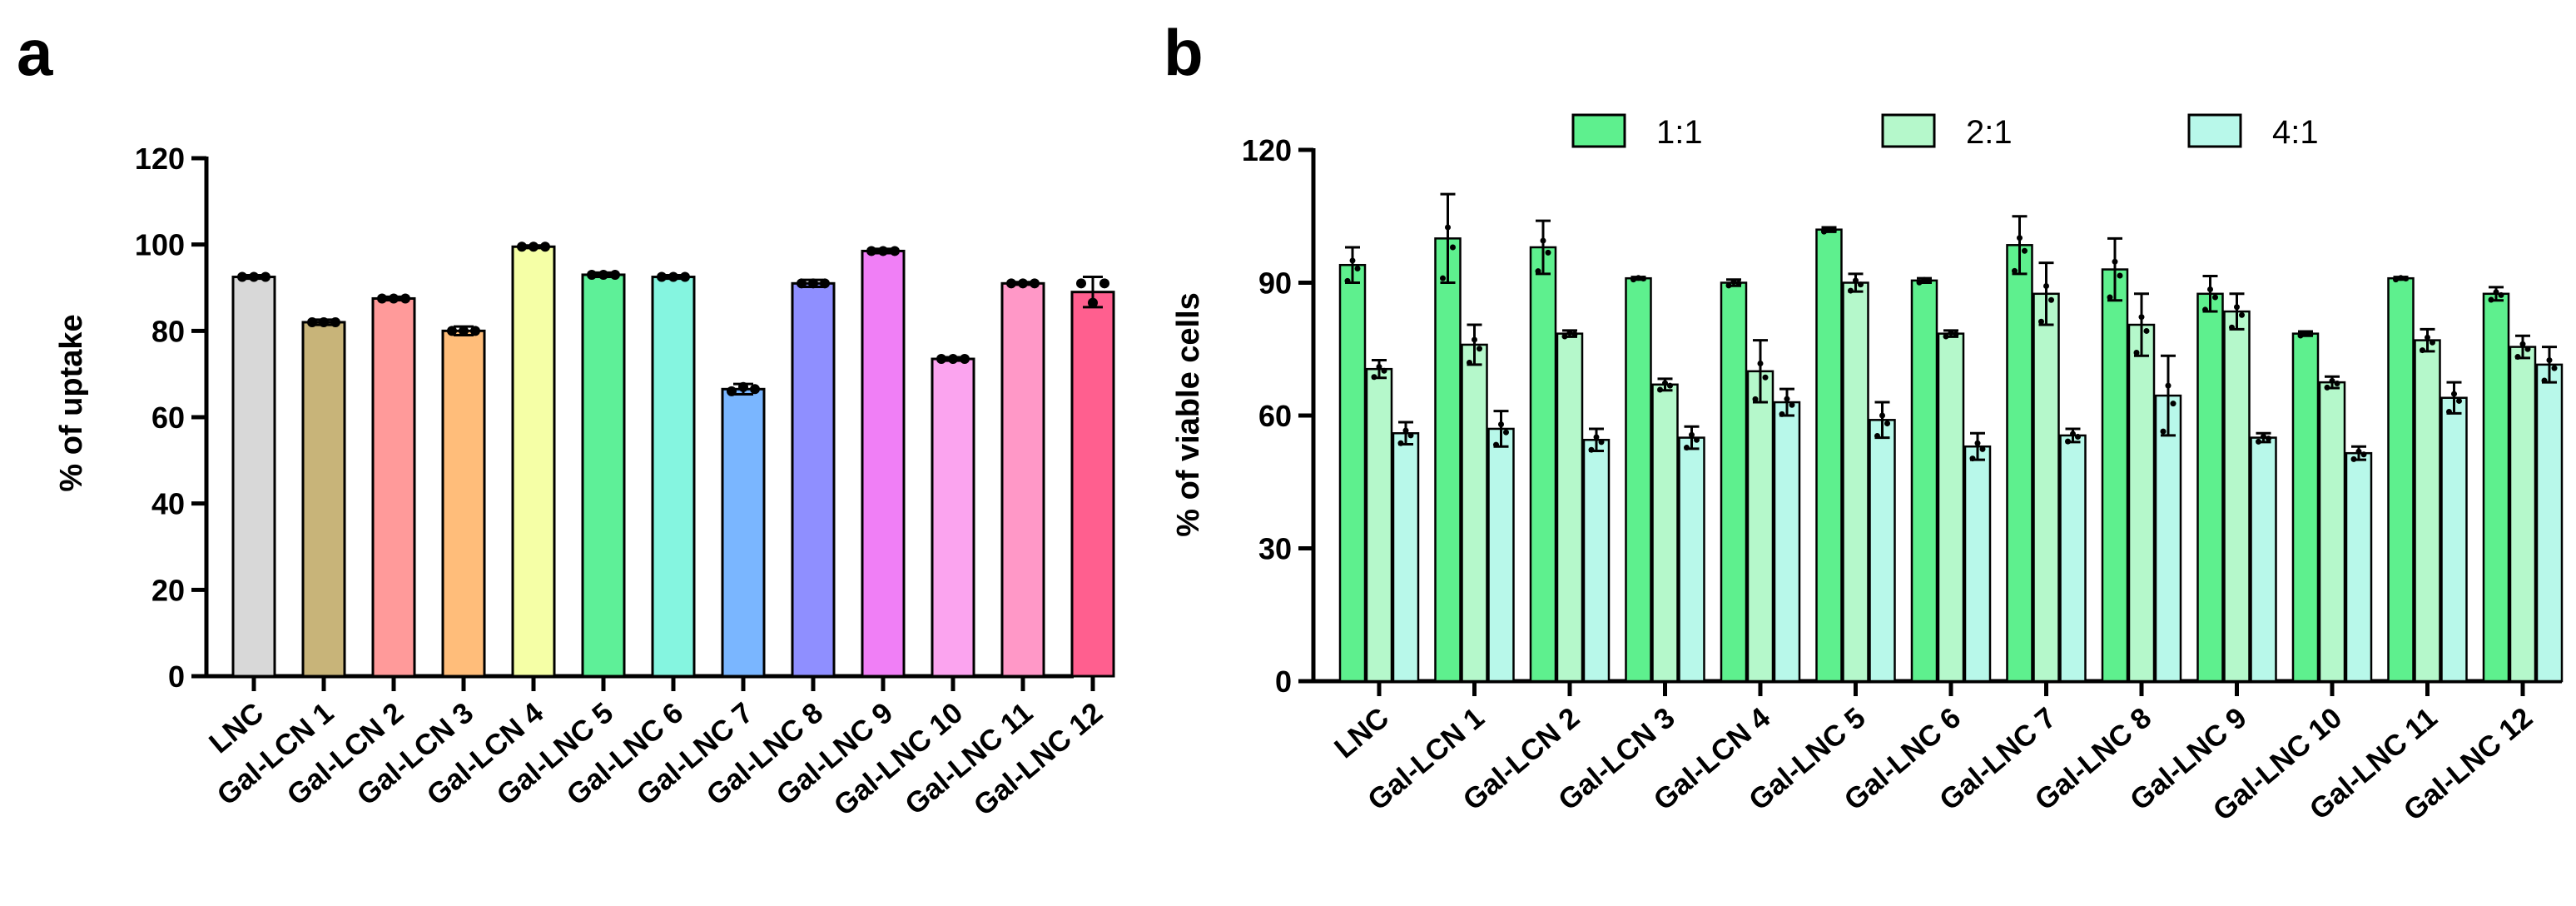 The image size is (2576, 906). What do you see at coordinates (2295, 132) in the screenshot?
I see `legend-label-4-1: 4:1` at bounding box center [2295, 132].